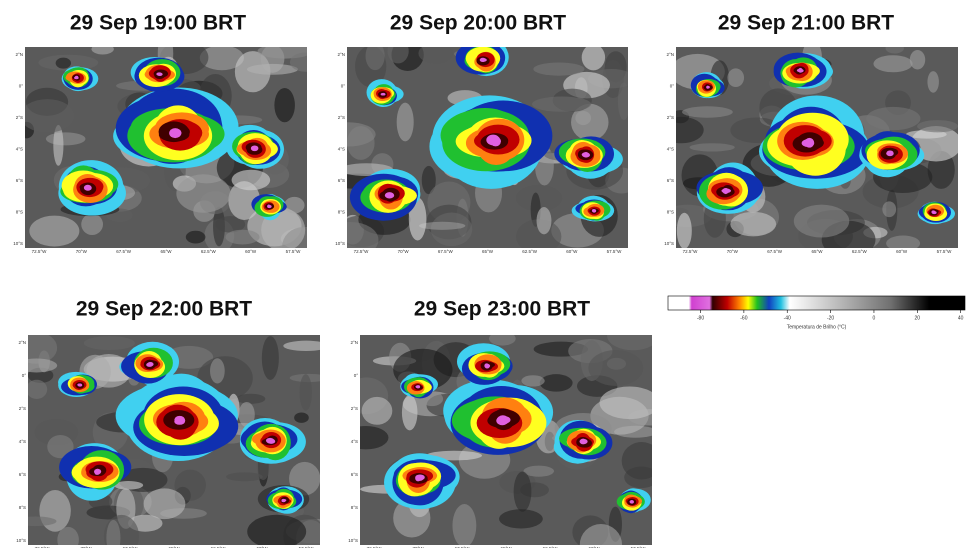  What do you see at coordinates (945, 251) in the screenshot?
I see `lon-label: 57.5°W` at bounding box center [945, 251].